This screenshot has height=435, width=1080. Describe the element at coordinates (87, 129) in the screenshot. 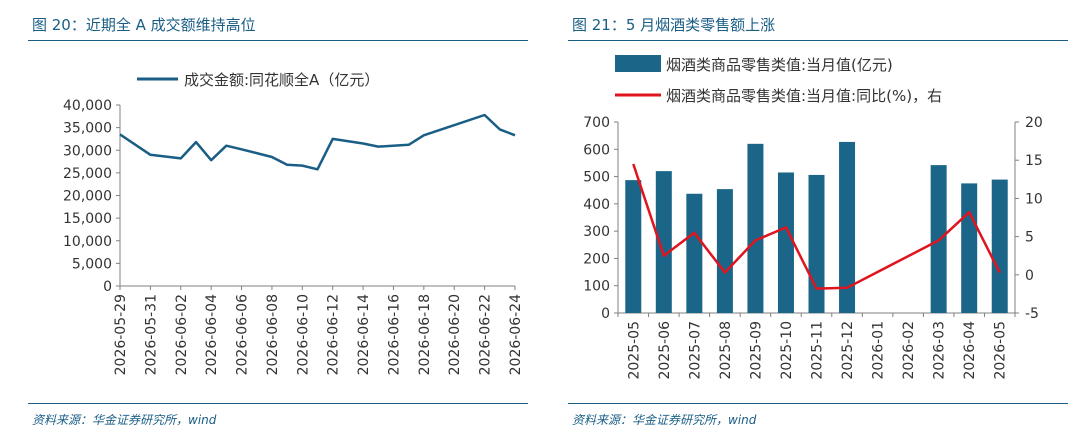

I see `y-tick-label: 35,000` at that location.